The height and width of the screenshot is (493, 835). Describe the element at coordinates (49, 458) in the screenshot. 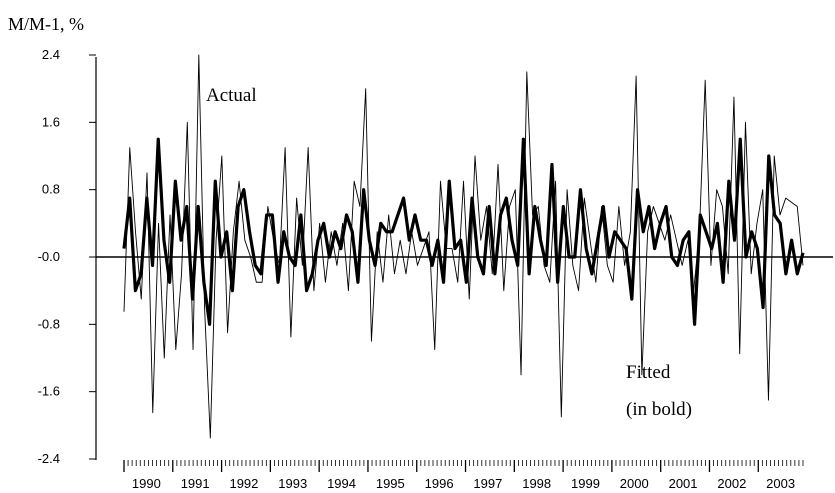

I see `y-tick-label: -2.4` at that location.